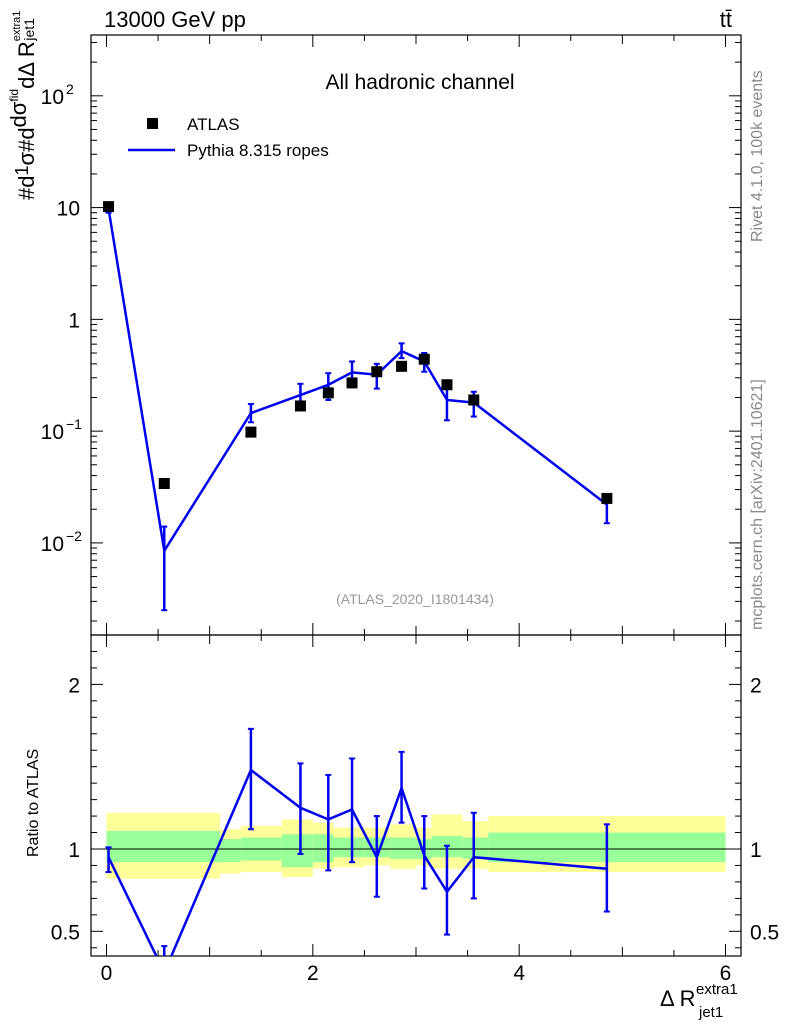 The image size is (786, 1024). Describe the element at coordinates (213, 124) in the screenshot. I see `legend-atlas-label: ATLAS` at that location.